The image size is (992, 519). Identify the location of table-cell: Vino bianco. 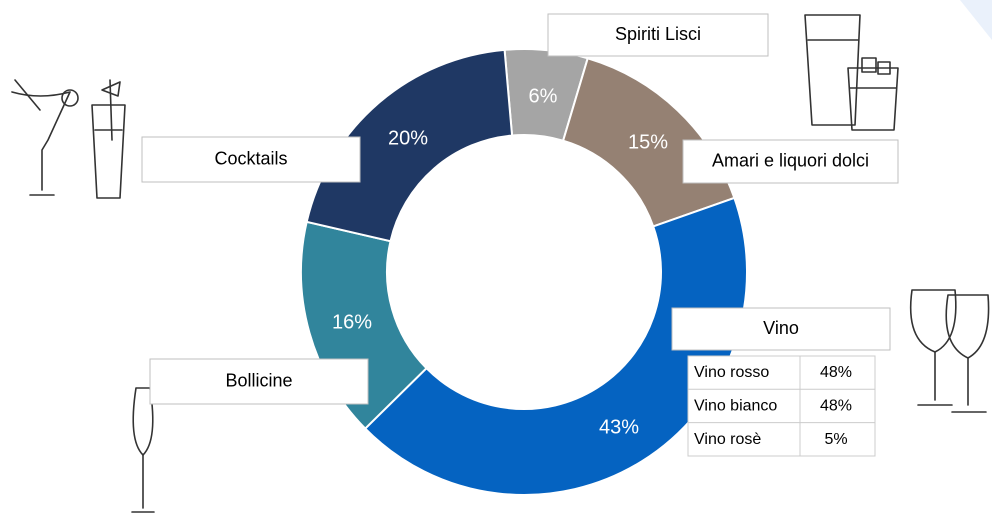
(735, 406).